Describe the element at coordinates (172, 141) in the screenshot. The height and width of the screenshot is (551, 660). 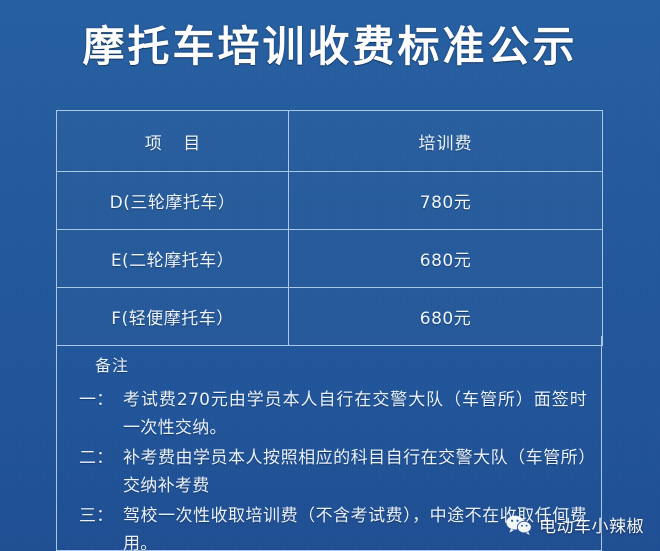
I see `column-header-item: 项 目` at that location.